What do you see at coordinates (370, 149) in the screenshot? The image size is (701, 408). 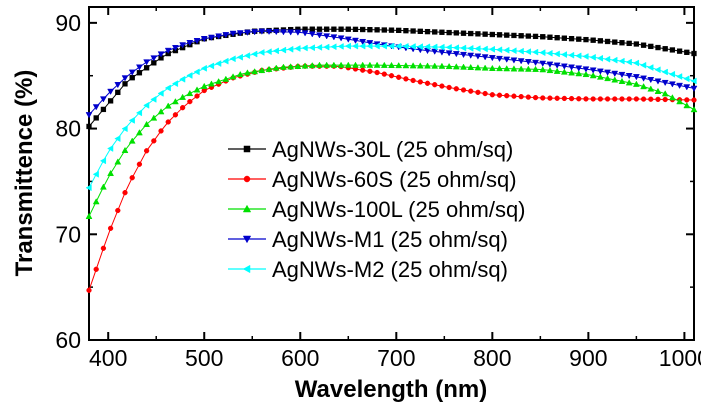 I see `legend-item: AgNWs-30L (25 ohm/sq)` at bounding box center [370, 149].